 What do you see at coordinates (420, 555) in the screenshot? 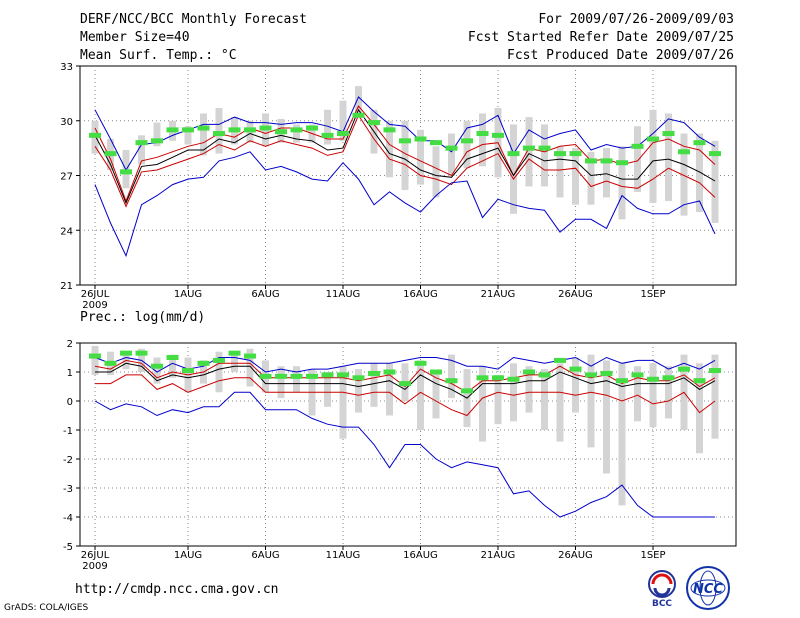
I see `prec-x-tick-label: 16AUG` at bounding box center [420, 555].